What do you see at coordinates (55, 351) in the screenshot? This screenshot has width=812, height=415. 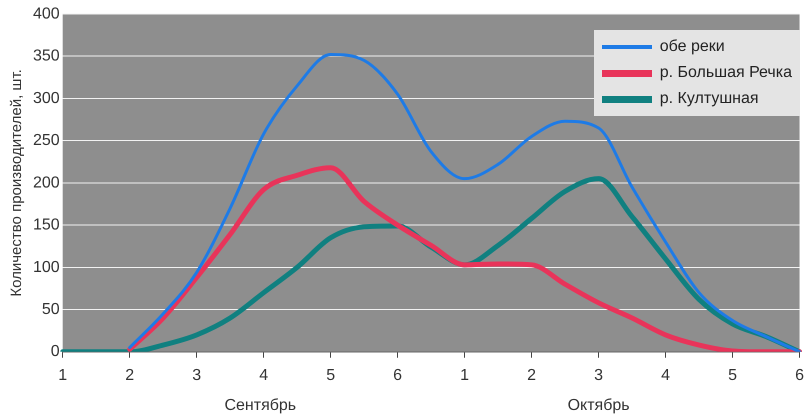 I see `y-tick-label: 0` at bounding box center [55, 351].